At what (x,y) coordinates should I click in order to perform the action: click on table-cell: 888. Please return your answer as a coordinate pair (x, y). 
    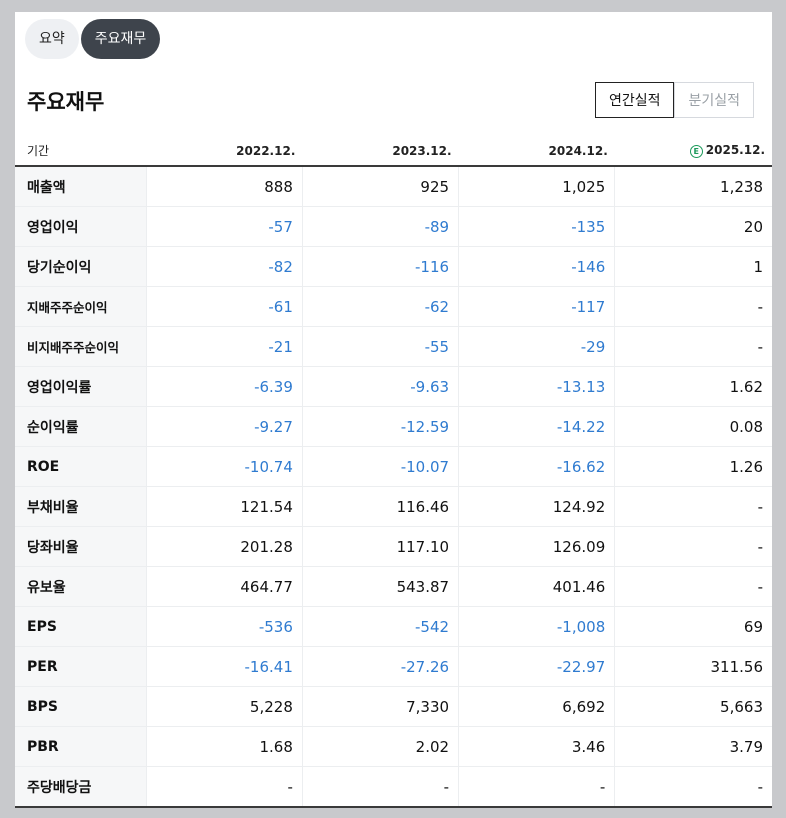
    Looking at the image, I should click on (224, 186).